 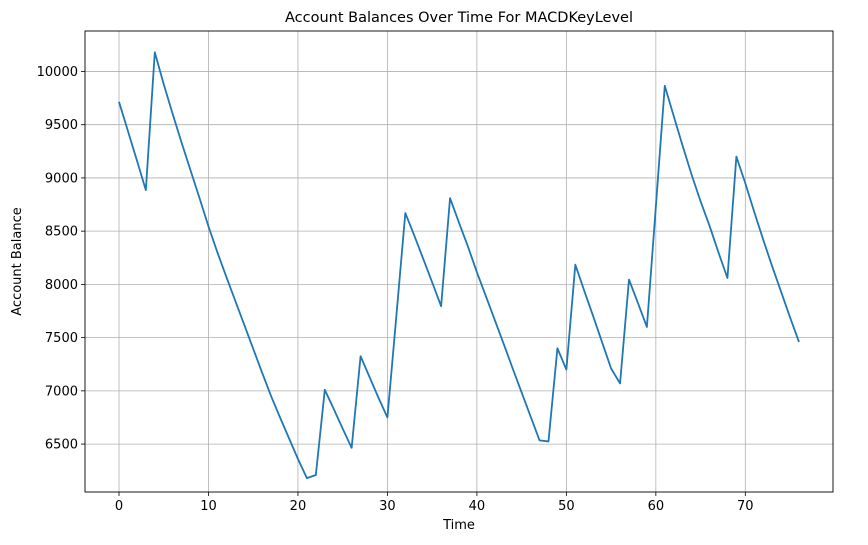 What do you see at coordinates (61, 285) in the screenshot?
I see `y-tick-label: 8000` at bounding box center [61, 285].